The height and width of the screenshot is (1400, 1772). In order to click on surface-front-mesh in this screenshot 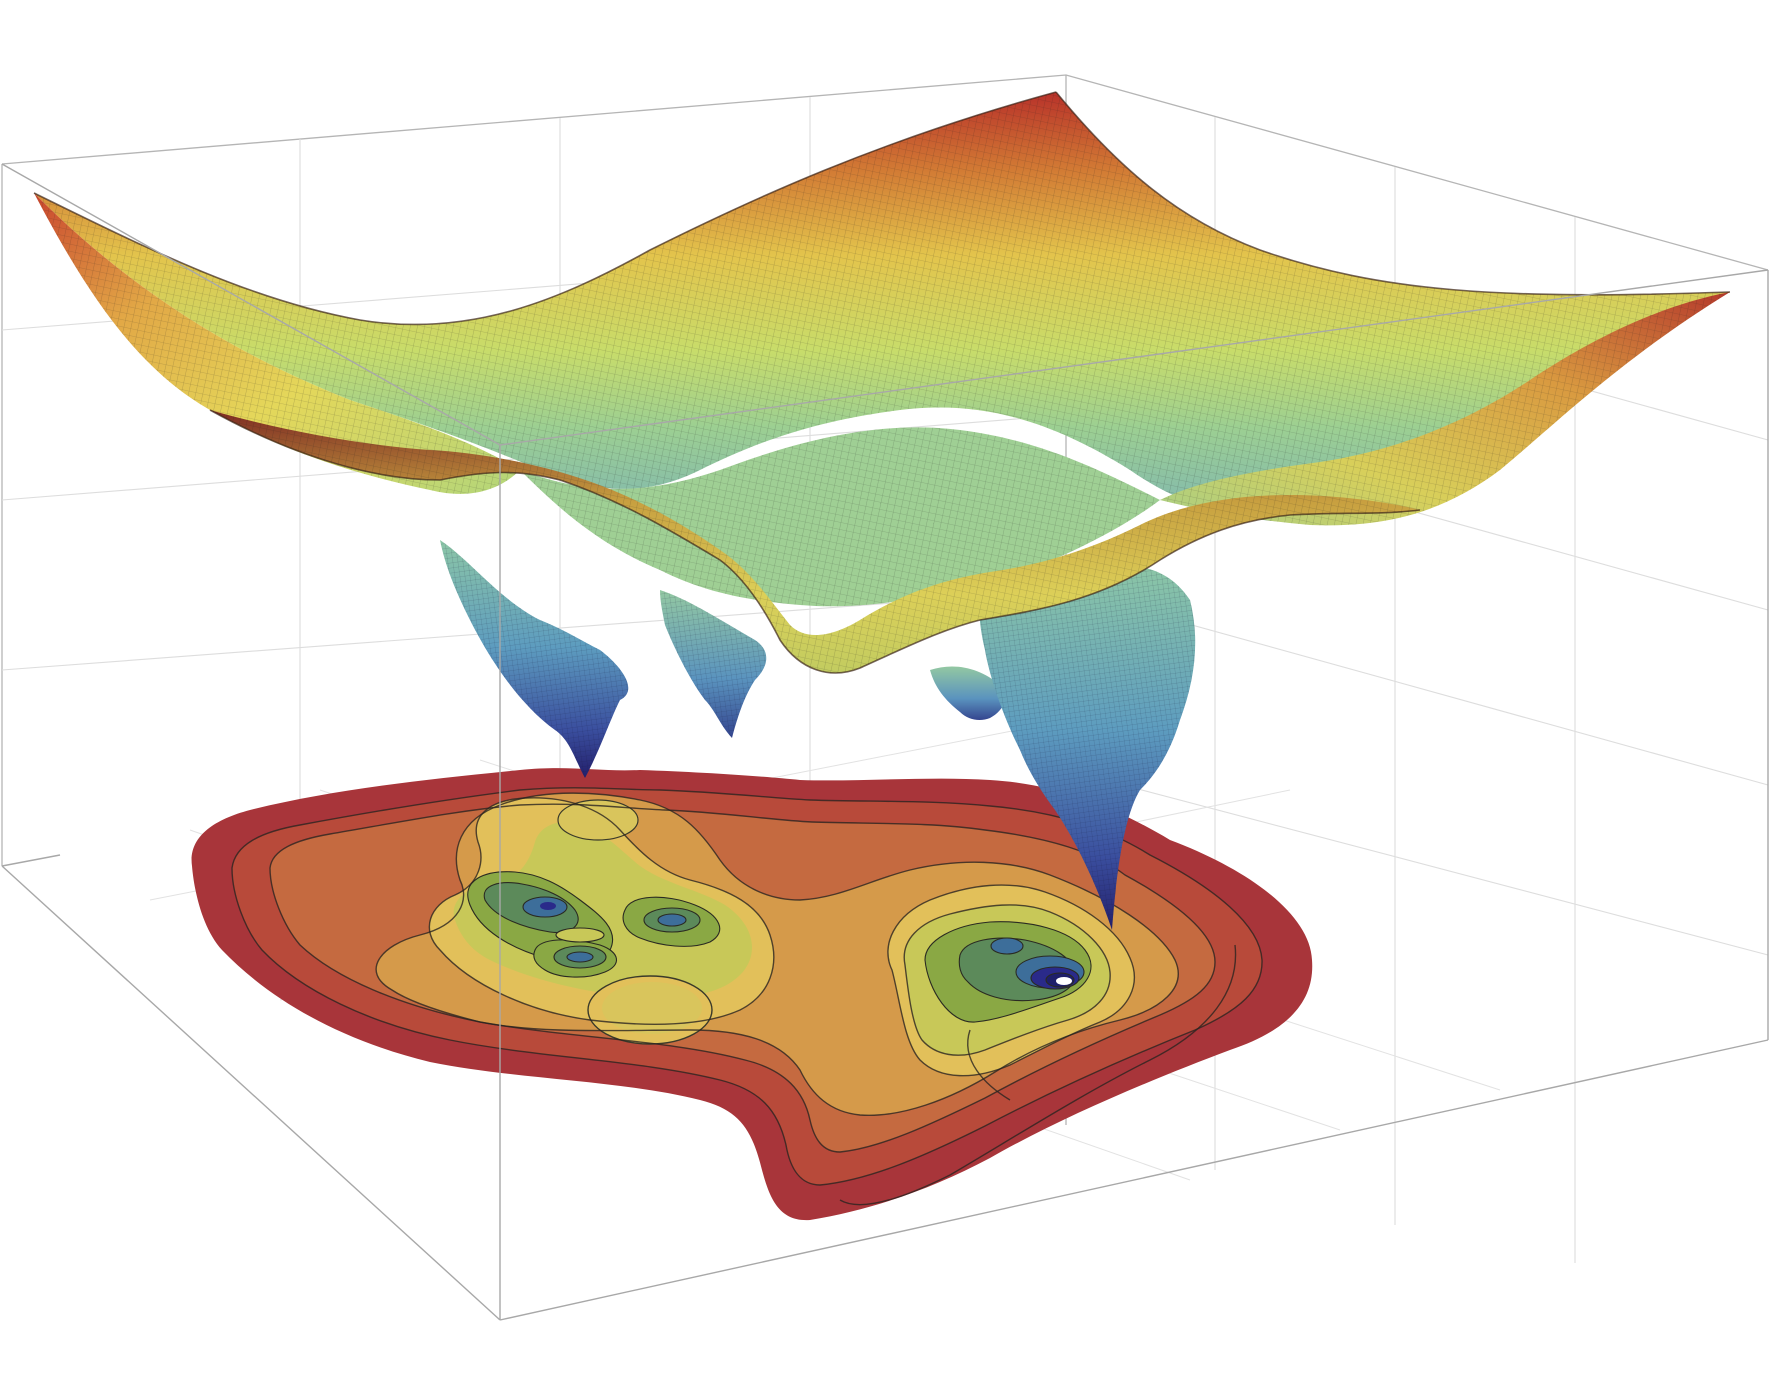, I will do `click(815, 541)`.